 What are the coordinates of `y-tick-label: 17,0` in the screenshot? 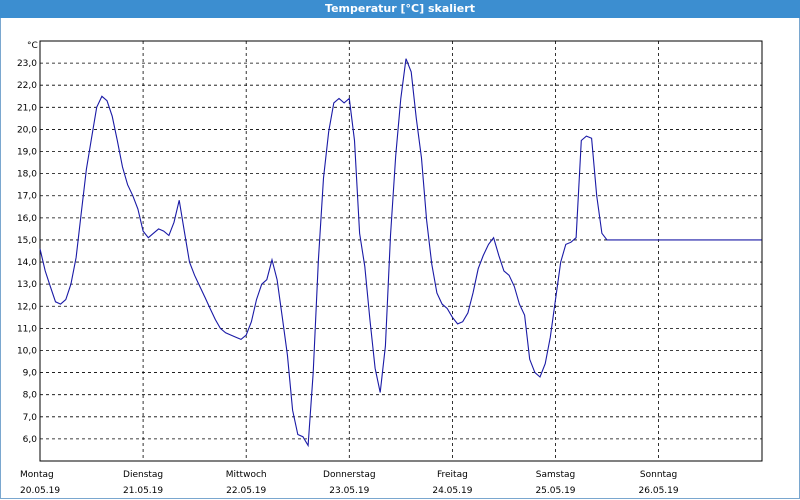 It's located at (27, 197).